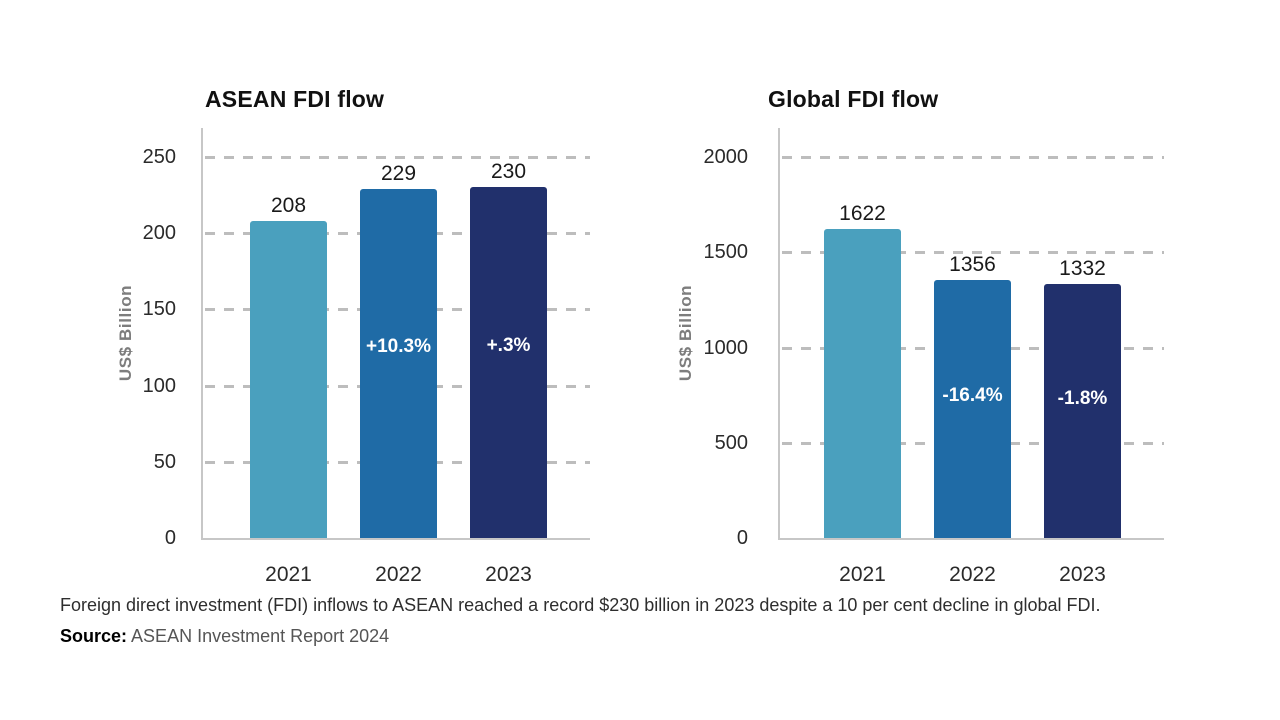  I want to click on source-line: Source: ASEAN Investment Report 2024, so click(224, 636).